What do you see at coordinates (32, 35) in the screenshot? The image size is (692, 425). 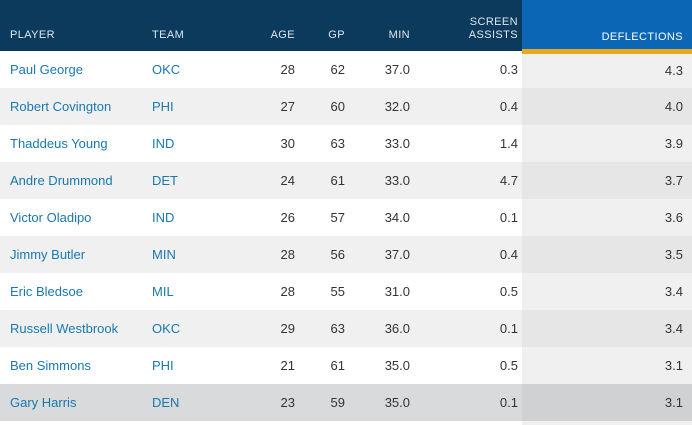 I see `col-header-label: PLAYER` at bounding box center [32, 35].